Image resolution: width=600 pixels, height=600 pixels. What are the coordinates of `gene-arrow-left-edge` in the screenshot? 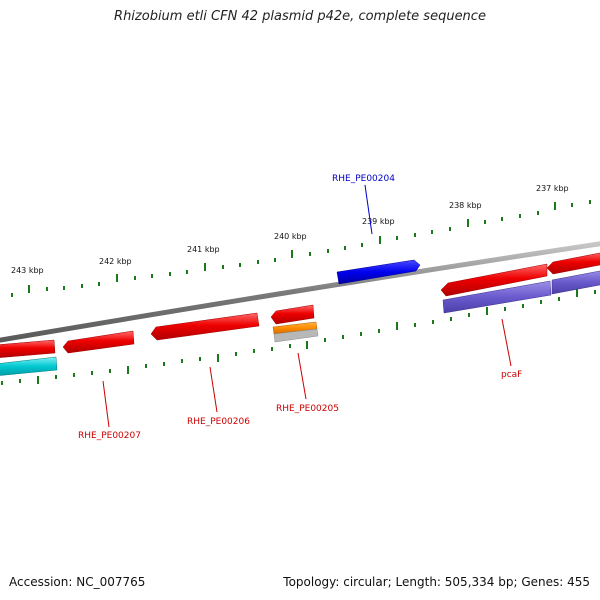 It's located at (28, 348).